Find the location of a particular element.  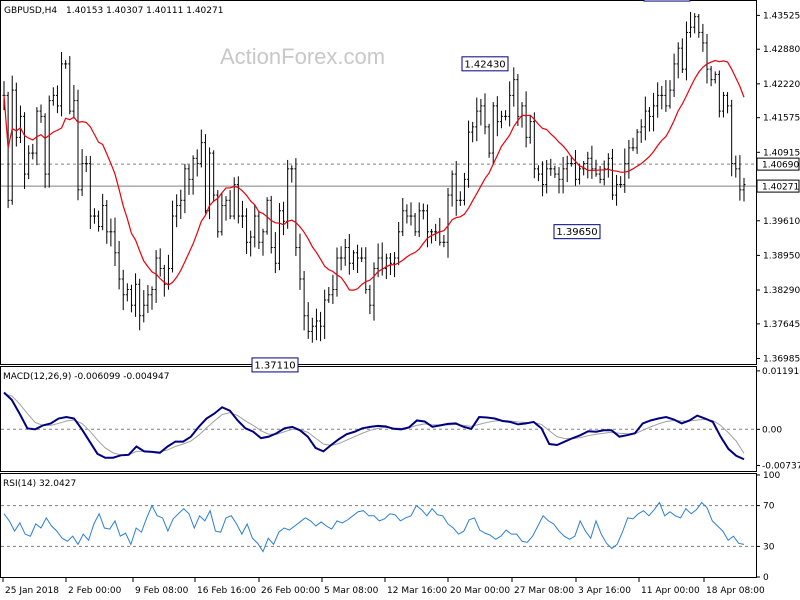

time-axis-label: 11 Apr 00:00 is located at coordinates (670, 591).